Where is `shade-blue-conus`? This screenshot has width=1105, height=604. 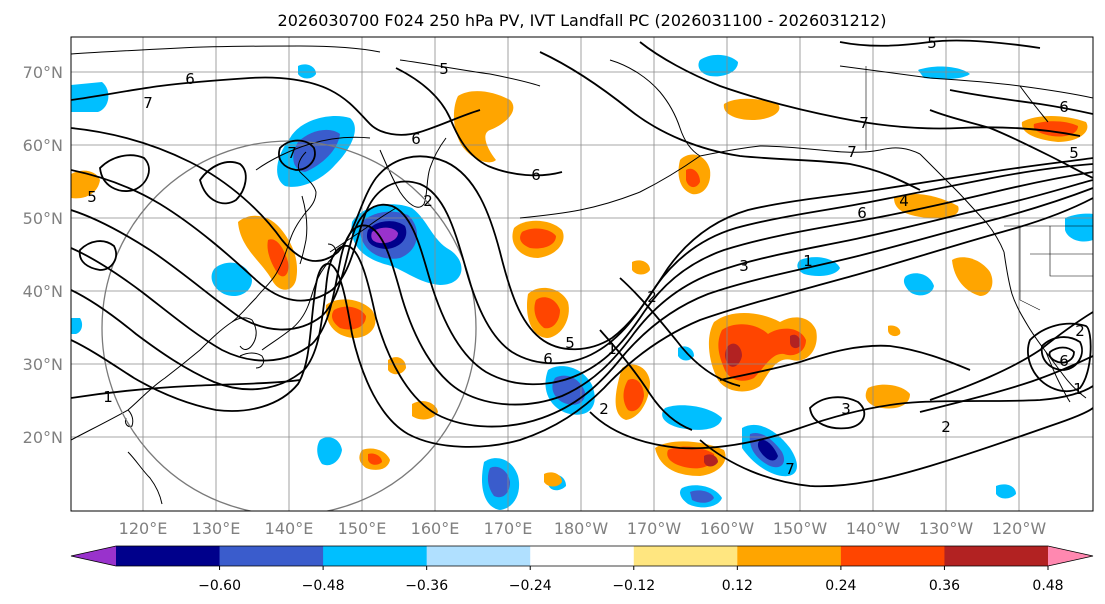
shade-blue-conus is located at coordinates (918, 284).